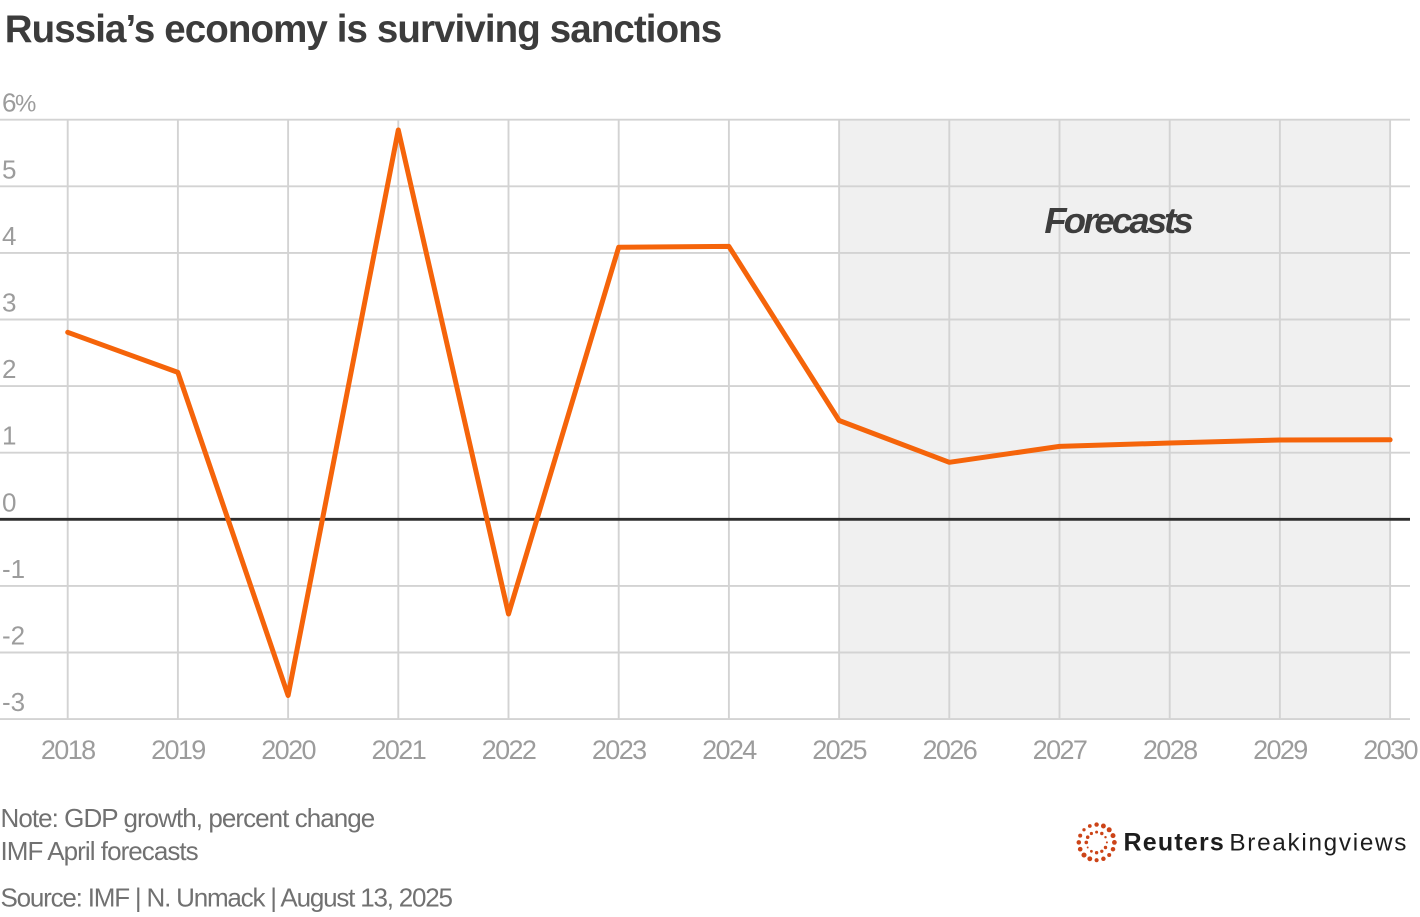 Image resolution: width=1420 pixels, height=917 pixels. I want to click on svg-text: 4, so click(9, 236).